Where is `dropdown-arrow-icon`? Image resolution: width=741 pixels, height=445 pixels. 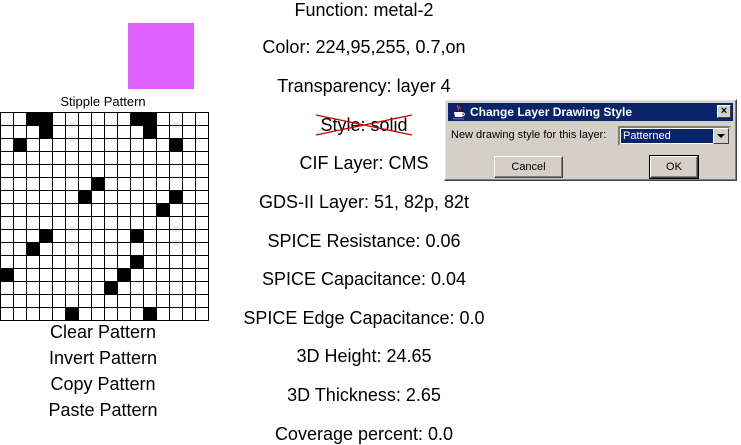 dropdown-arrow-icon is located at coordinates (721, 136).